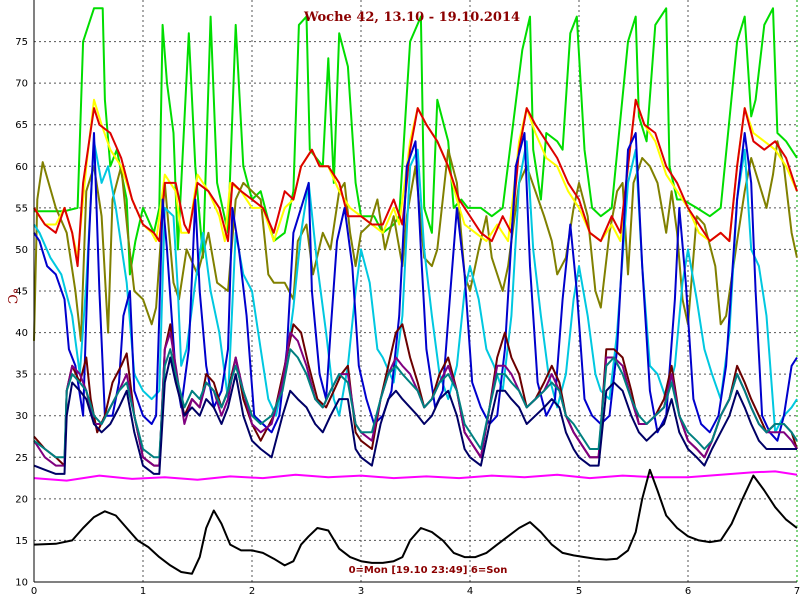 This screenshot has width=800, height=600. I want to click on x-tick-label: 6, so click(688, 591).